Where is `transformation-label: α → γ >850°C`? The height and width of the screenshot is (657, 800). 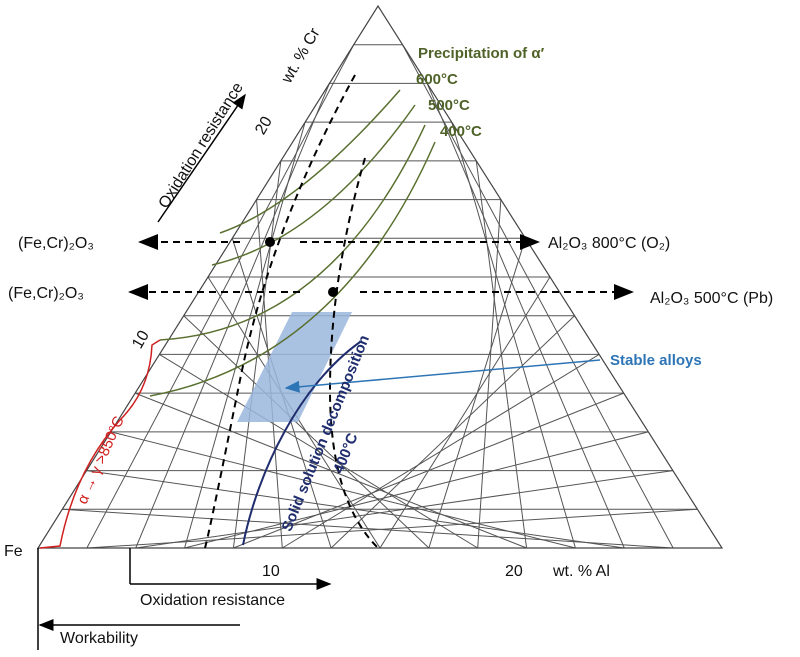
transformation-label: α → γ >850°C is located at coordinates (101, 459).